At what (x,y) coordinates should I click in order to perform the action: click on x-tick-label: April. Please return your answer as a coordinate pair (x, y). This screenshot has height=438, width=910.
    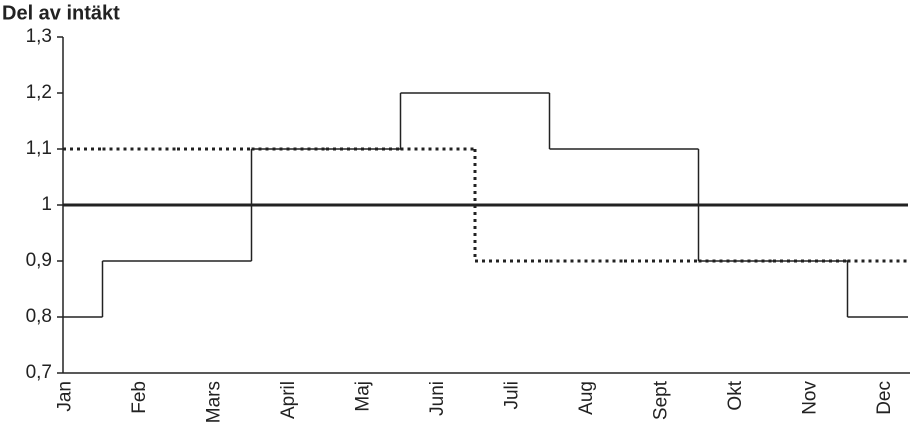
    Looking at the image, I should click on (288, 400).